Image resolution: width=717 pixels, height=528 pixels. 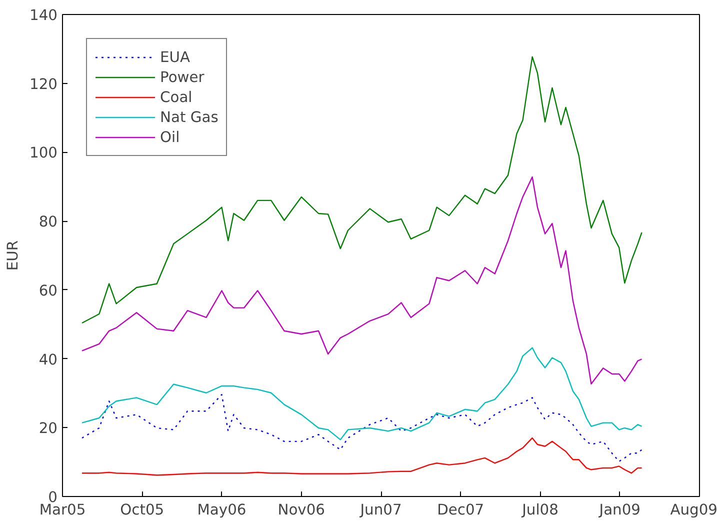 I want to click on y-tick-label: 60, so click(x=48, y=291).